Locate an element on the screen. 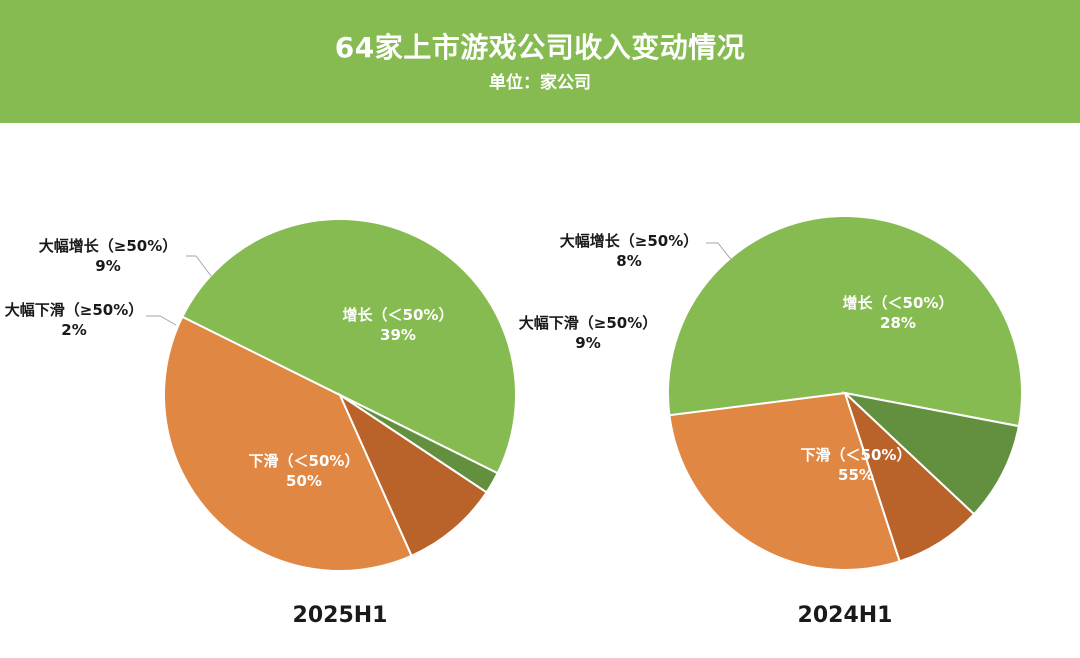 The height and width of the screenshot is (658, 1080). chart-title: 2024H1 is located at coordinates (845, 615).